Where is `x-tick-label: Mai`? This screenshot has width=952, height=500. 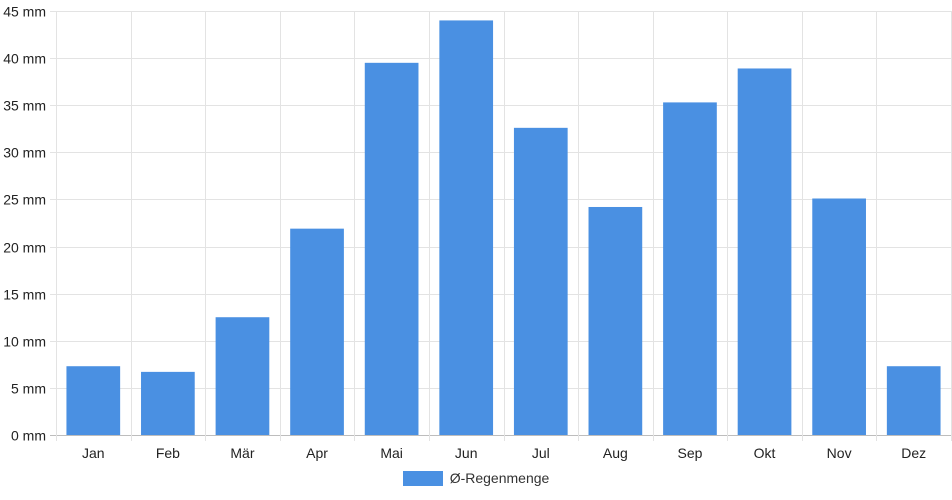 x-tick-label: Mai is located at coordinates (391, 453).